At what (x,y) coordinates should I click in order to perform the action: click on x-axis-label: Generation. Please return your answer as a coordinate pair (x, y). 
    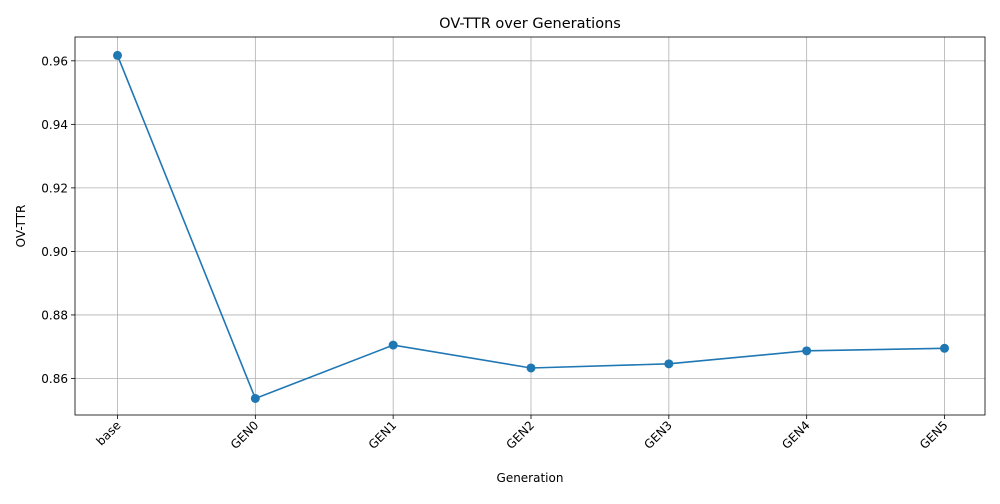
    Looking at the image, I should click on (530, 478).